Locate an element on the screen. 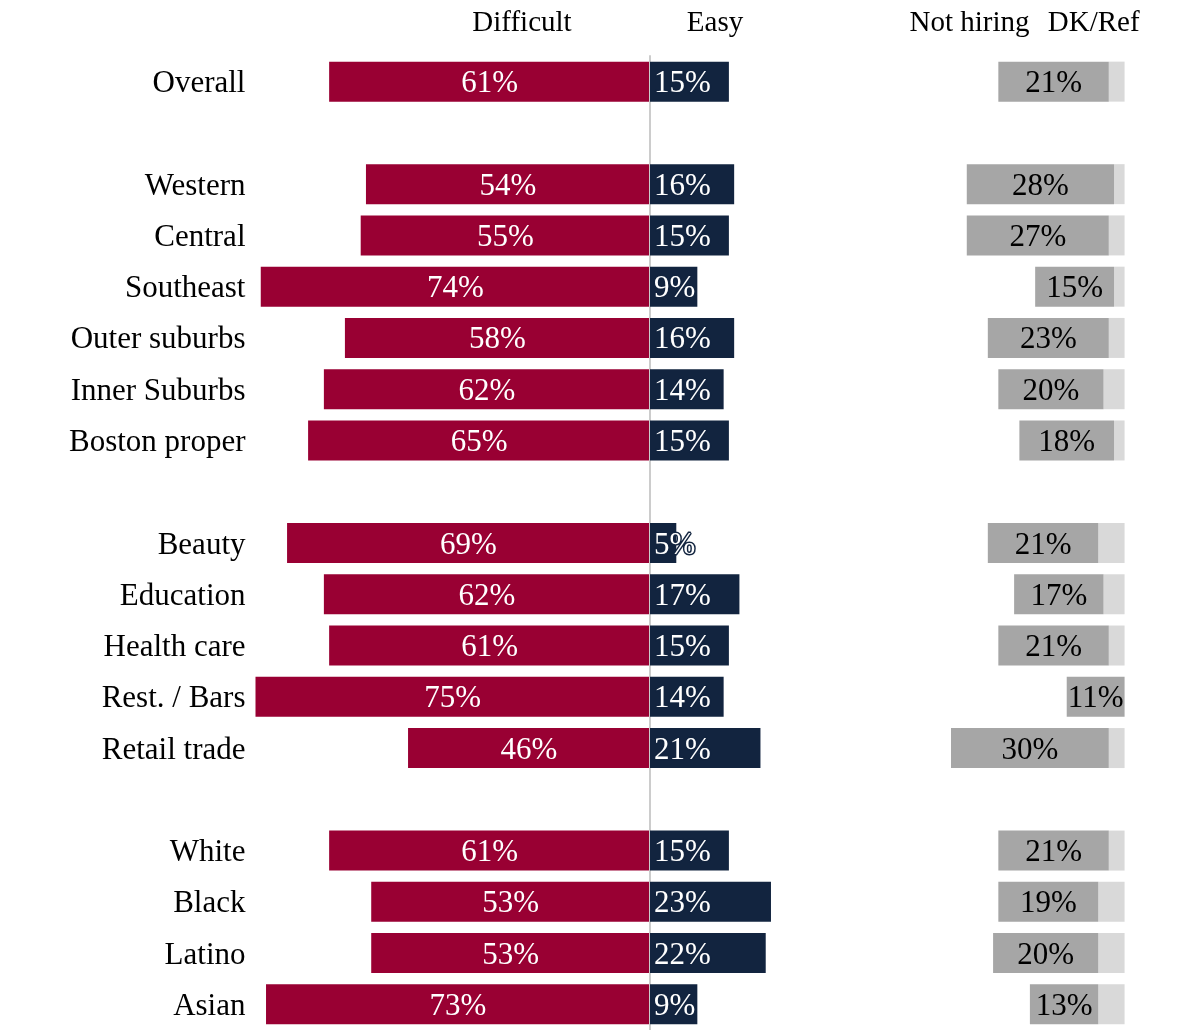 The image size is (1182, 1030). series-label: Easy is located at coordinates (715, 20).